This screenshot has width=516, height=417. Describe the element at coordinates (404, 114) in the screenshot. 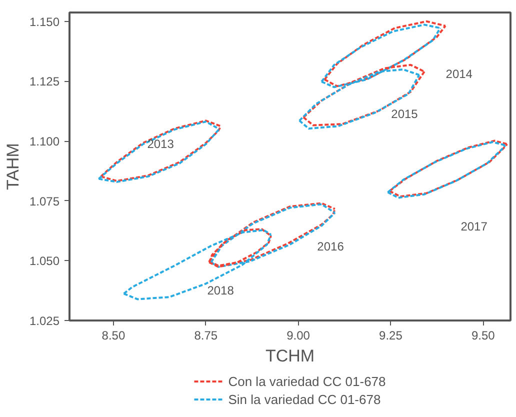

I see `annotation: 2015` at that location.